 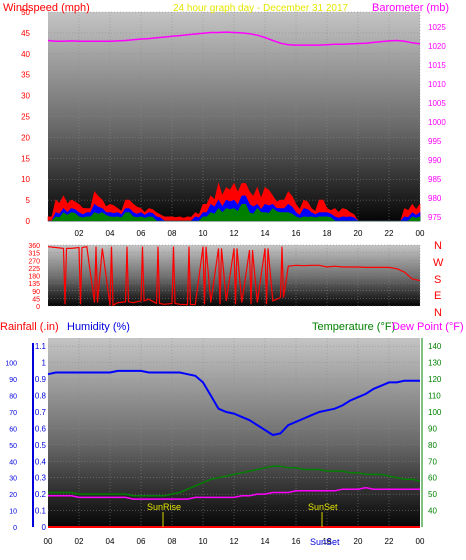 I want to click on panel3-ytick-temp: 90, so click(x=432, y=428).